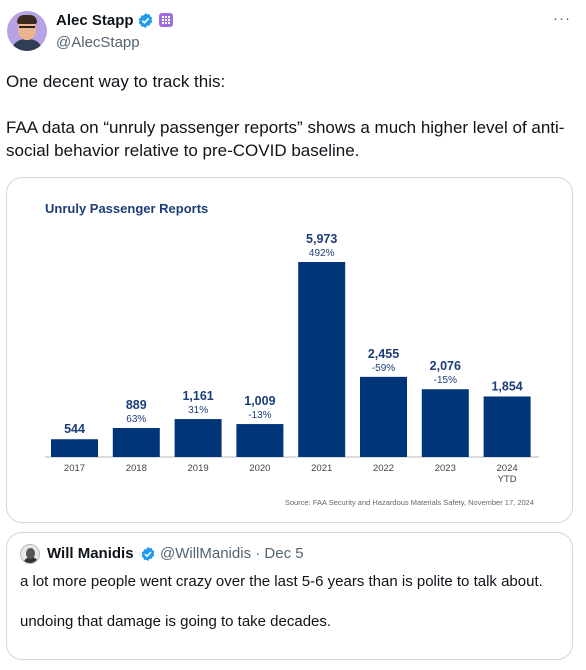 The height and width of the screenshot is (670, 586). What do you see at coordinates (383, 368) in the screenshot?
I see `change-label-2022: -59%` at bounding box center [383, 368].